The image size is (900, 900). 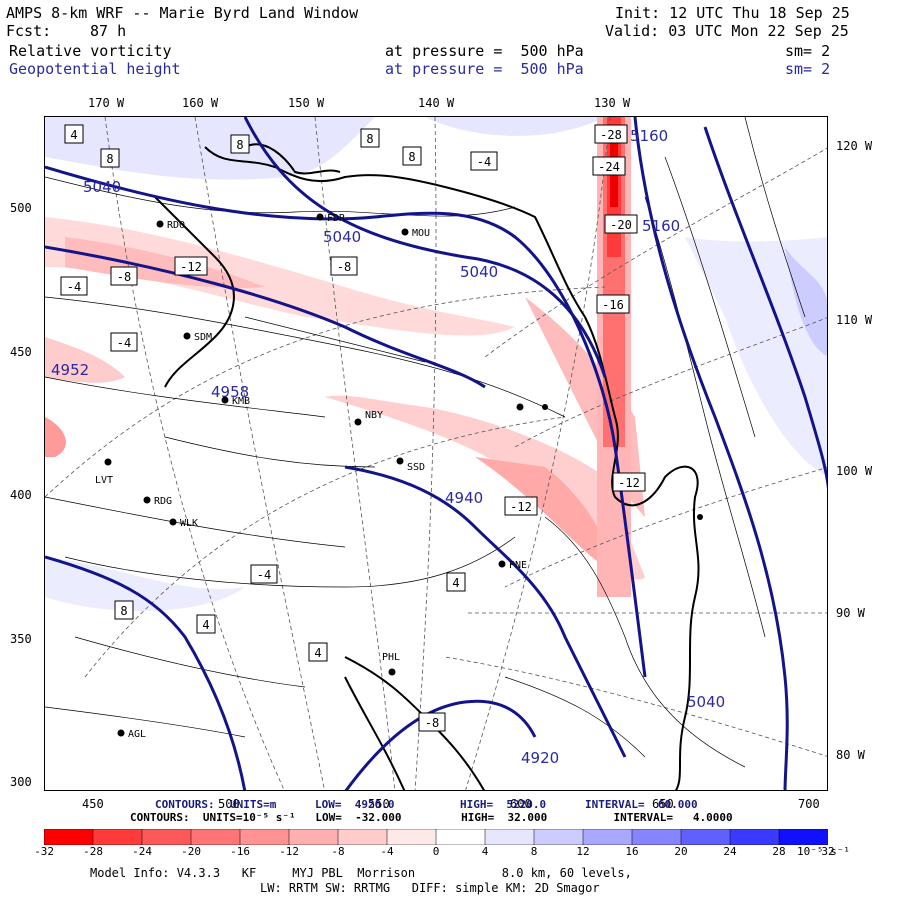 I want to click on height-contours-interval: INTERVAL= 60.000, so click(x=641, y=804).